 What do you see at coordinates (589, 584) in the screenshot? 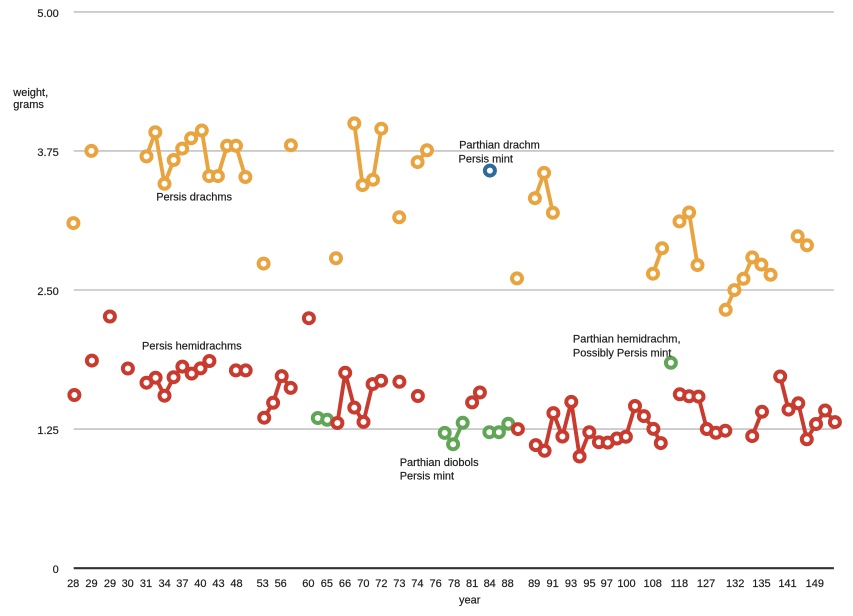
I see `svg-text: 95` at bounding box center [589, 584].